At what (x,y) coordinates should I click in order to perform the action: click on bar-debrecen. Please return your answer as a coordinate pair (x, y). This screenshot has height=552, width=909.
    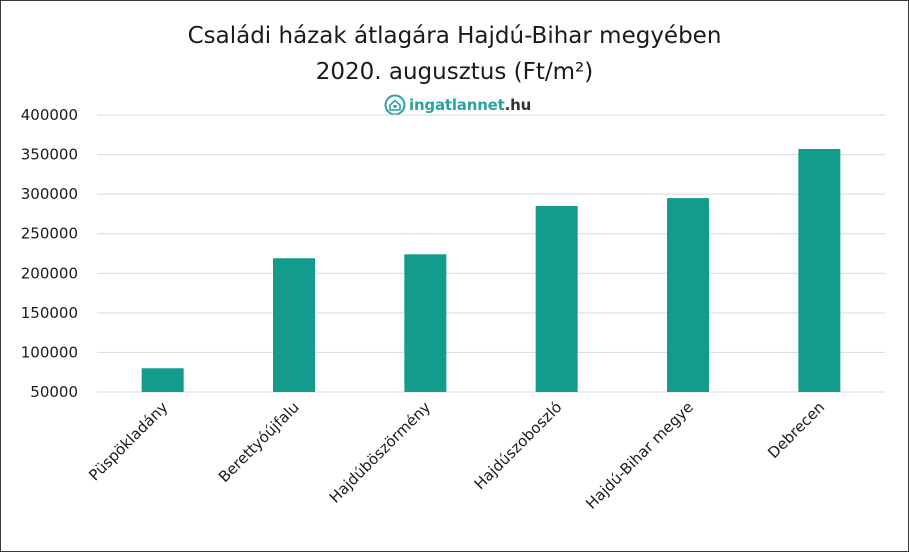
    Looking at the image, I should click on (819, 270).